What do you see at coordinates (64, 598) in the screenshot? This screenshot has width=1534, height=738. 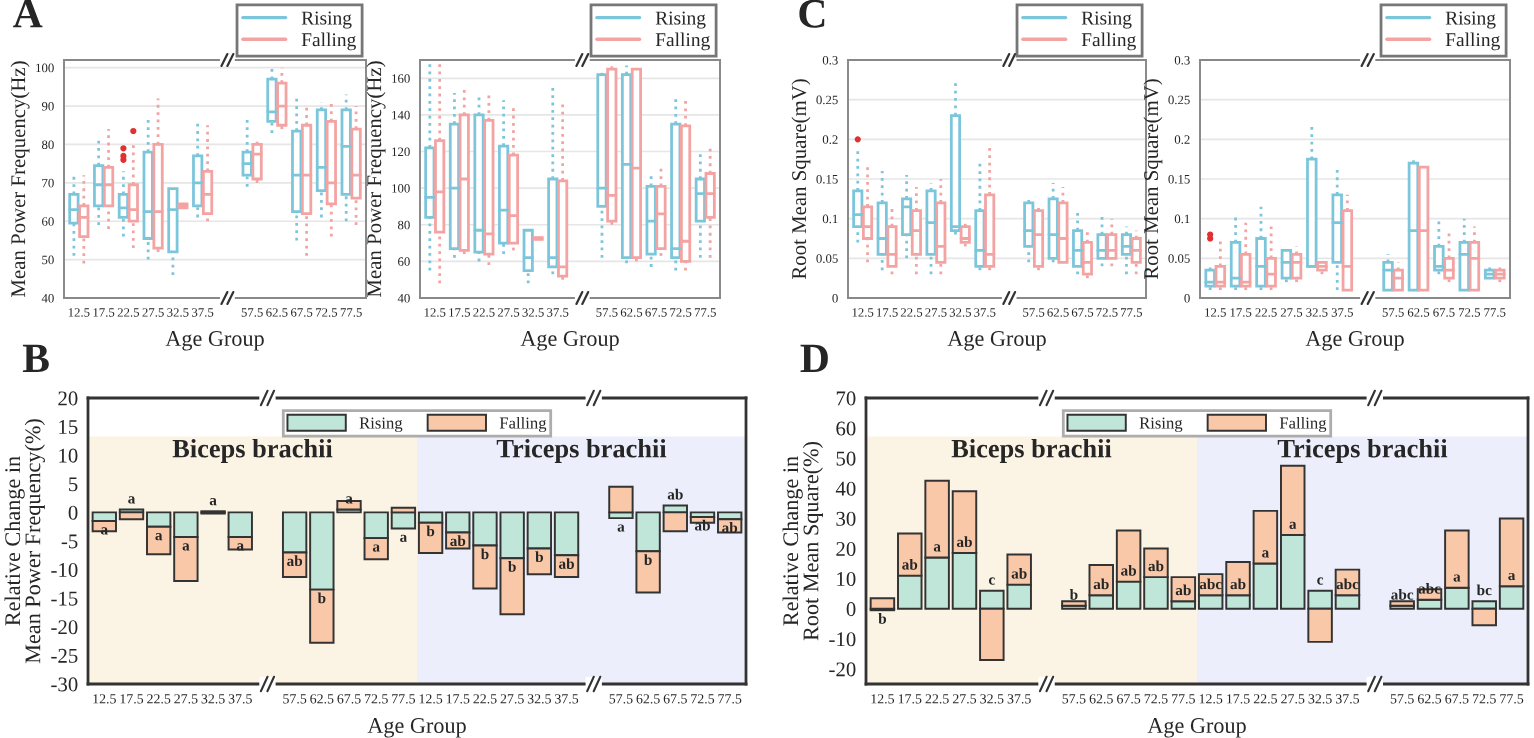 I see `y-tick-label: -15` at bounding box center [64, 598].